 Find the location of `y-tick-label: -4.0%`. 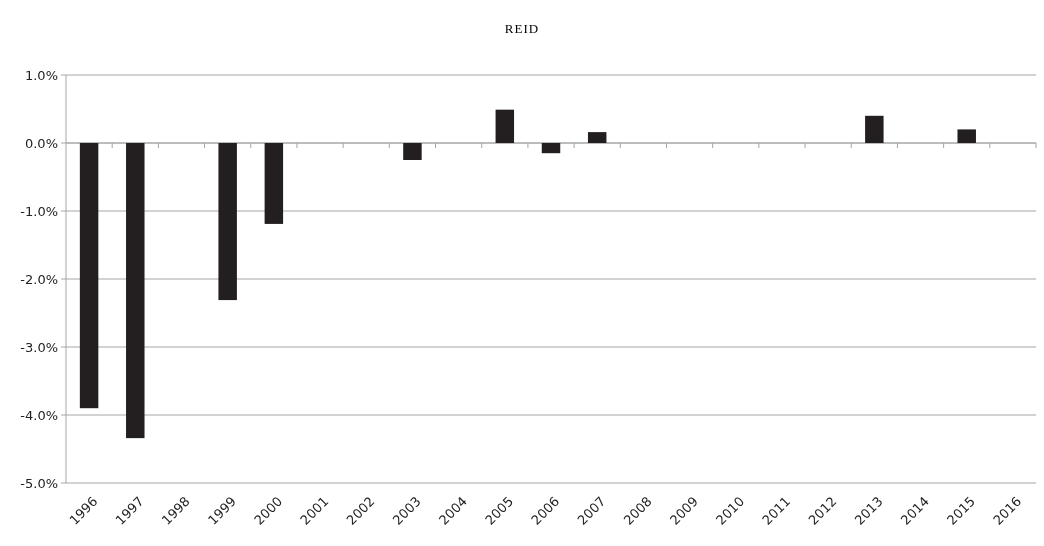

y-tick-label: -4.0% is located at coordinates (39, 415).